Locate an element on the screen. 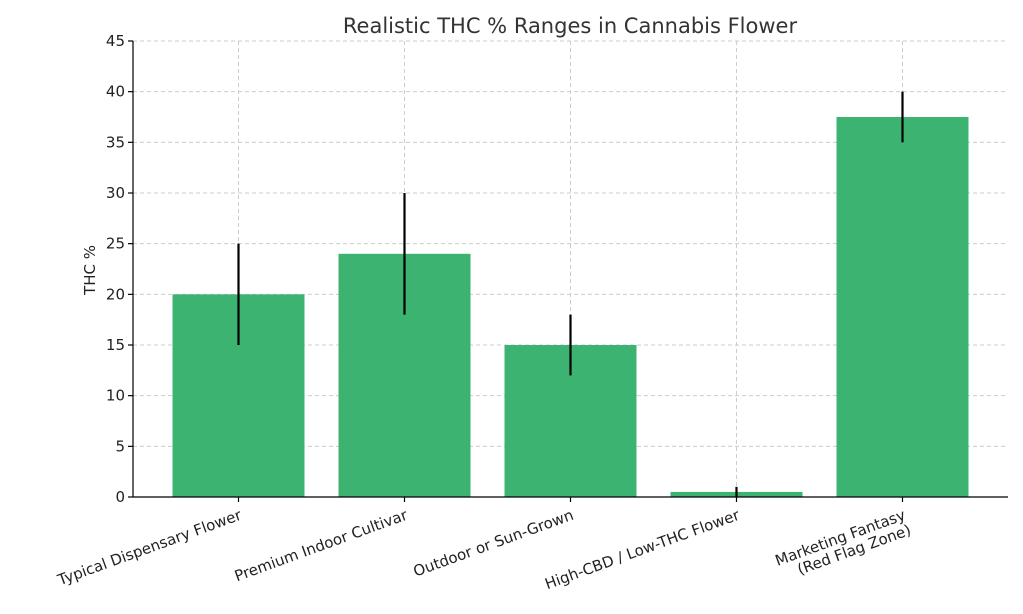 This screenshot has width=1023, height=614. bar is located at coordinates (902, 307).